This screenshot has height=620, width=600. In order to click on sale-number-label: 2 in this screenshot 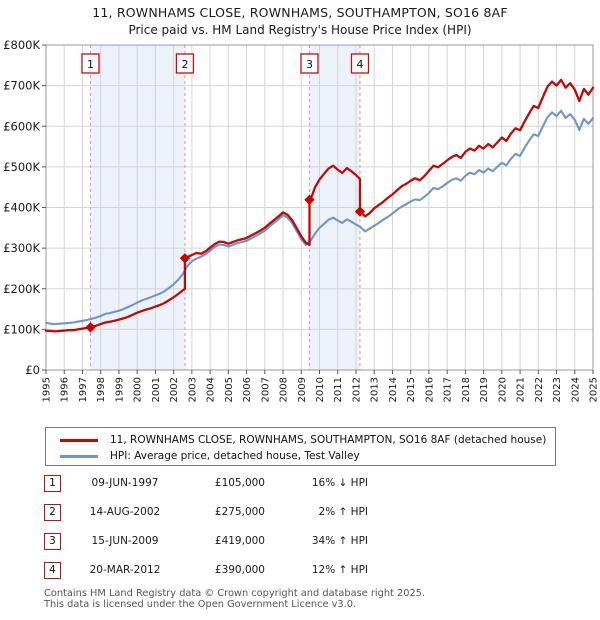, I will do `click(184, 64)`.